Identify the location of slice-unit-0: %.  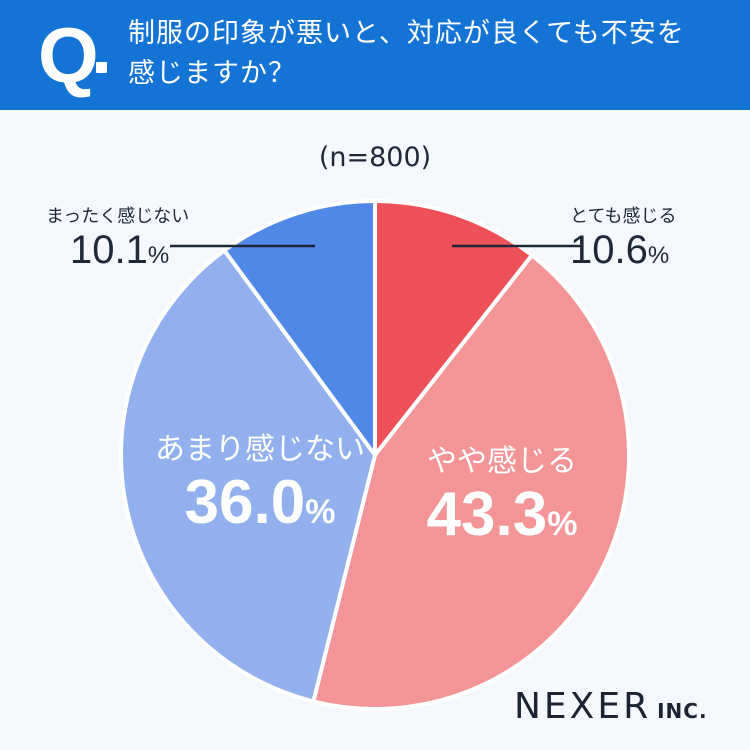
(658, 255).